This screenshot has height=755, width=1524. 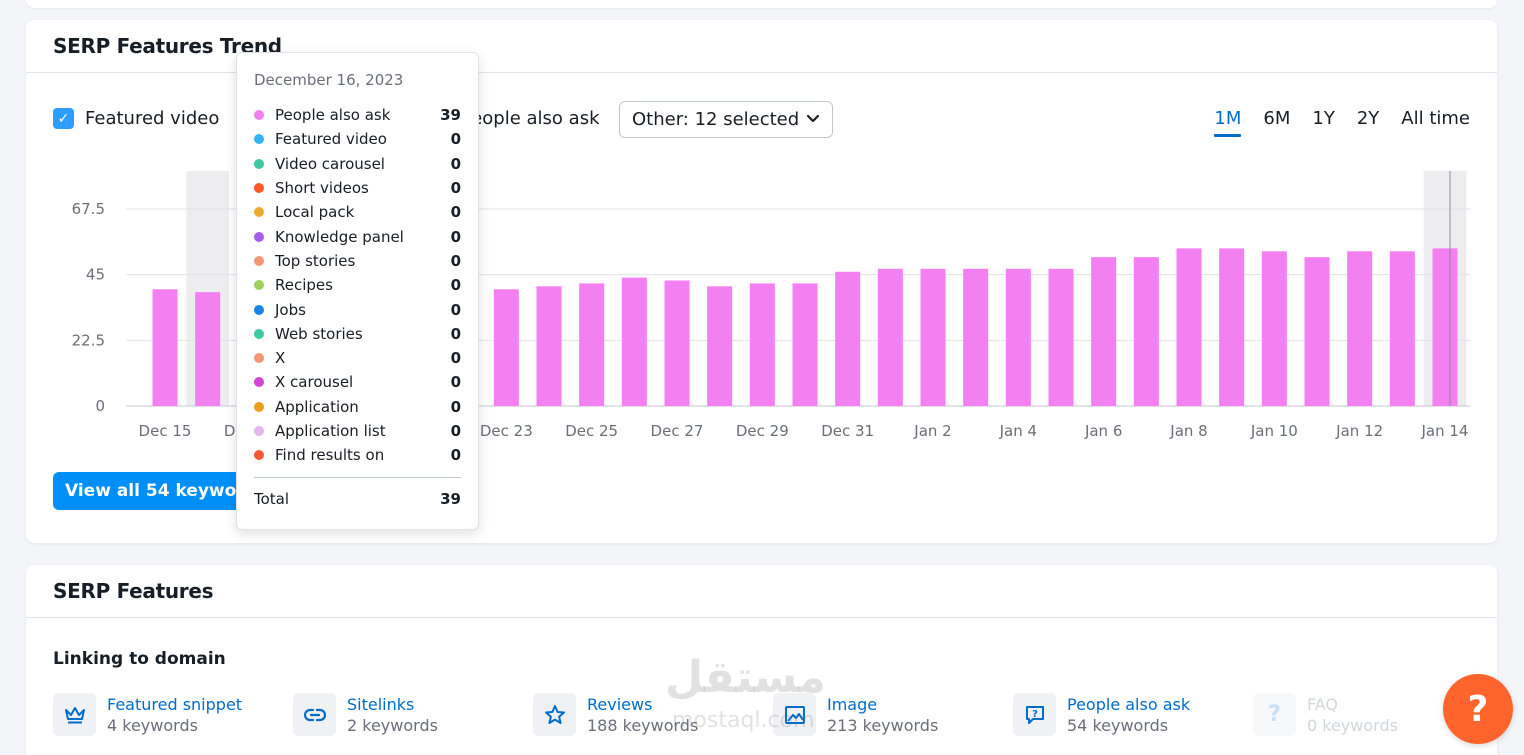 What do you see at coordinates (315, 260) in the screenshot?
I see `tooltip-row-label: Top stories` at bounding box center [315, 260].